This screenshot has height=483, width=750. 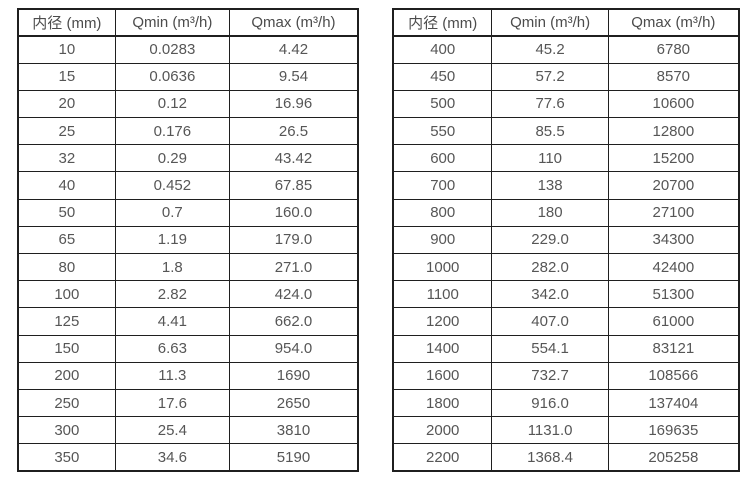 What do you see at coordinates (673, 321) in the screenshot?
I see `table-cell: 61000` at bounding box center [673, 321].